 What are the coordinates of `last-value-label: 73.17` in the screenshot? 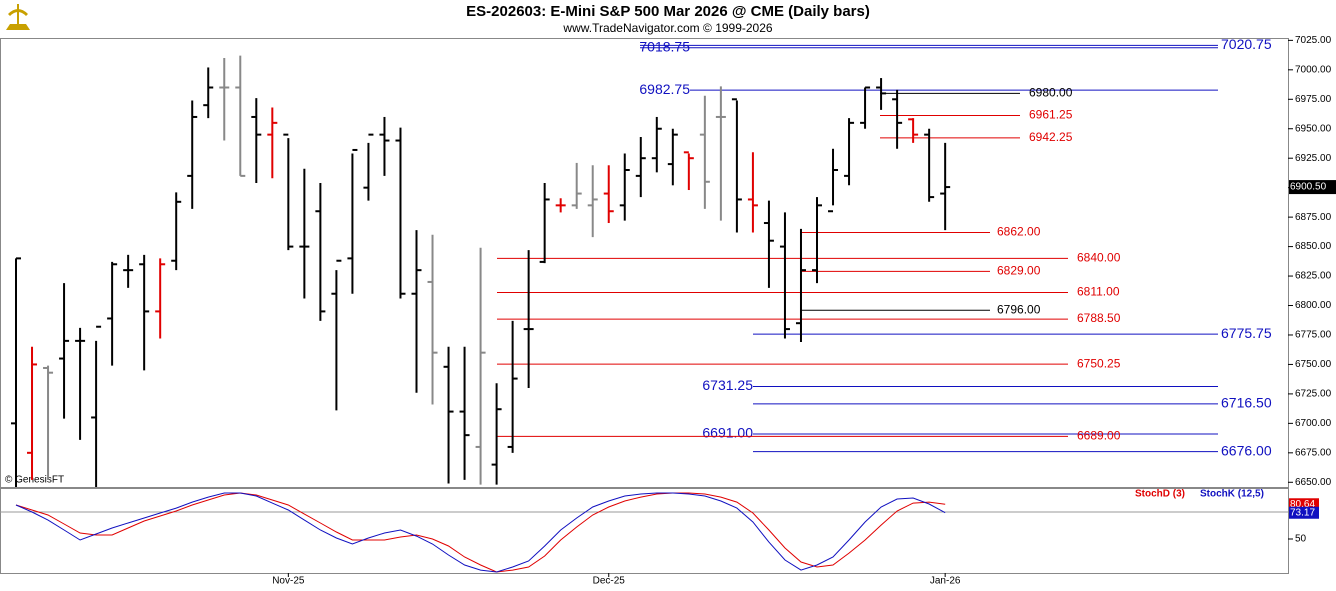 It's located at (1302, 512).